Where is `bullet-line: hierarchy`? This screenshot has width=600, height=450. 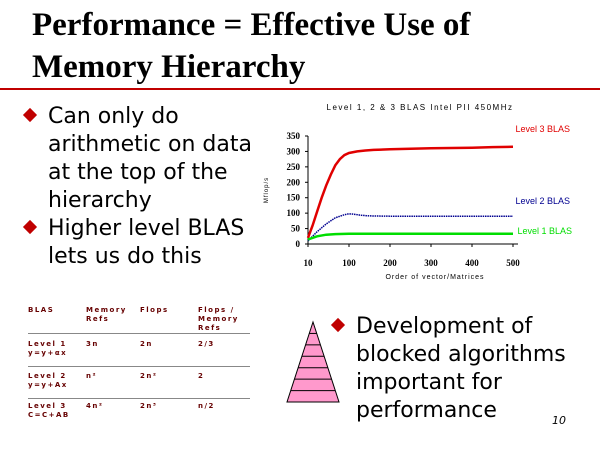 bullet-line: hierarchy is located at coordinates (100, 200).